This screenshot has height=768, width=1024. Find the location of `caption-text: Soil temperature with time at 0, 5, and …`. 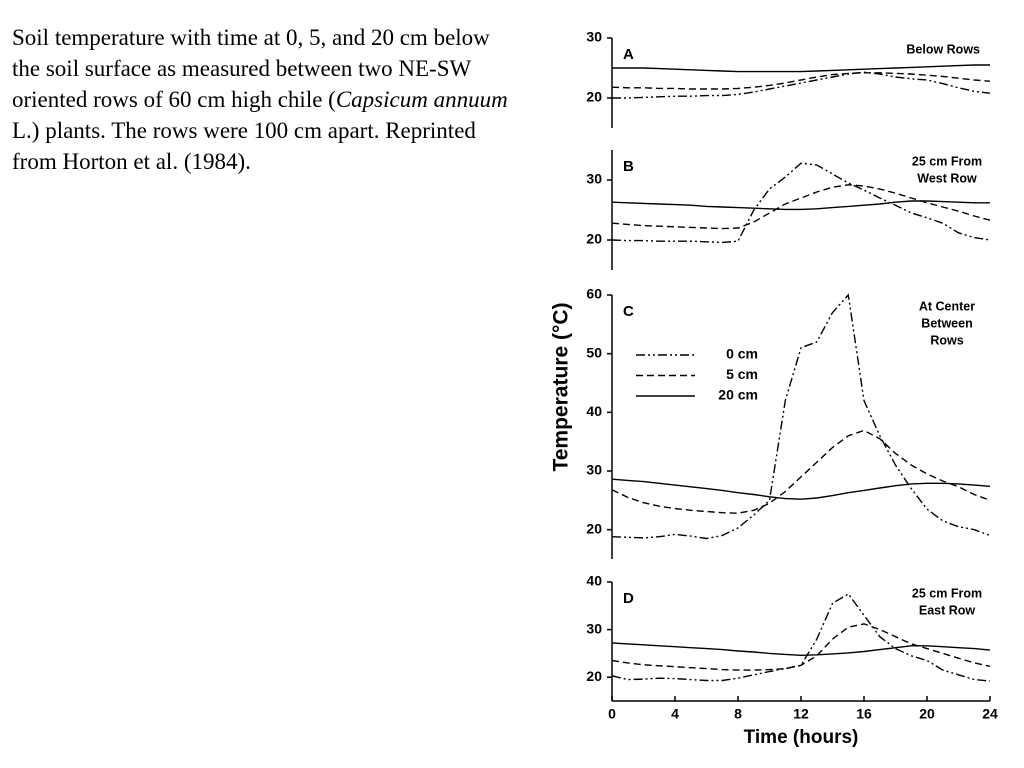

caption-text: Soil temperature with time at 0, 5, and … is located at coordinates (251, 68).